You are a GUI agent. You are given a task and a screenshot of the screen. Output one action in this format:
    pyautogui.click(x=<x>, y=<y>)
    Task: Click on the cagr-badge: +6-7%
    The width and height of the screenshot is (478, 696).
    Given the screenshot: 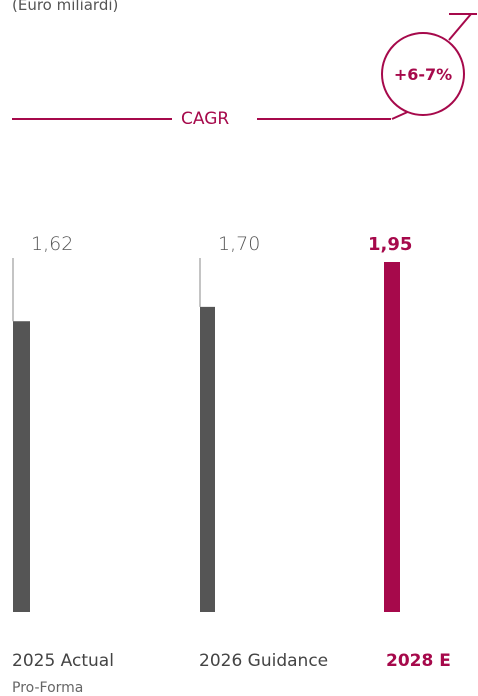 What is the action you would take?
    pyautogui.click(x=429, y=66)
    